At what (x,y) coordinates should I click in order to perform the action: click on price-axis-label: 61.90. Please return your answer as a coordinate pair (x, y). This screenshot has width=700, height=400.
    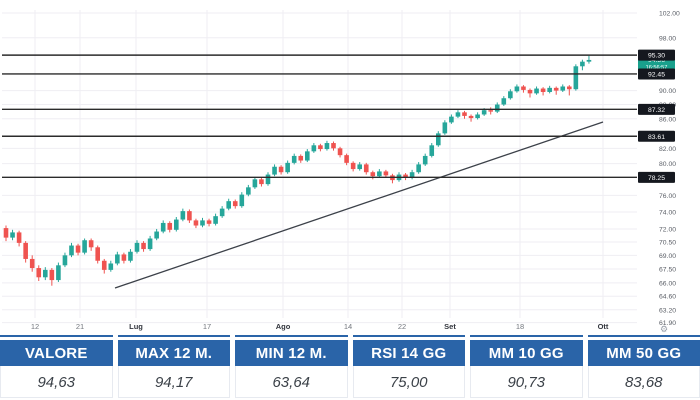
    Looking at the image, I should click on (667, 323).